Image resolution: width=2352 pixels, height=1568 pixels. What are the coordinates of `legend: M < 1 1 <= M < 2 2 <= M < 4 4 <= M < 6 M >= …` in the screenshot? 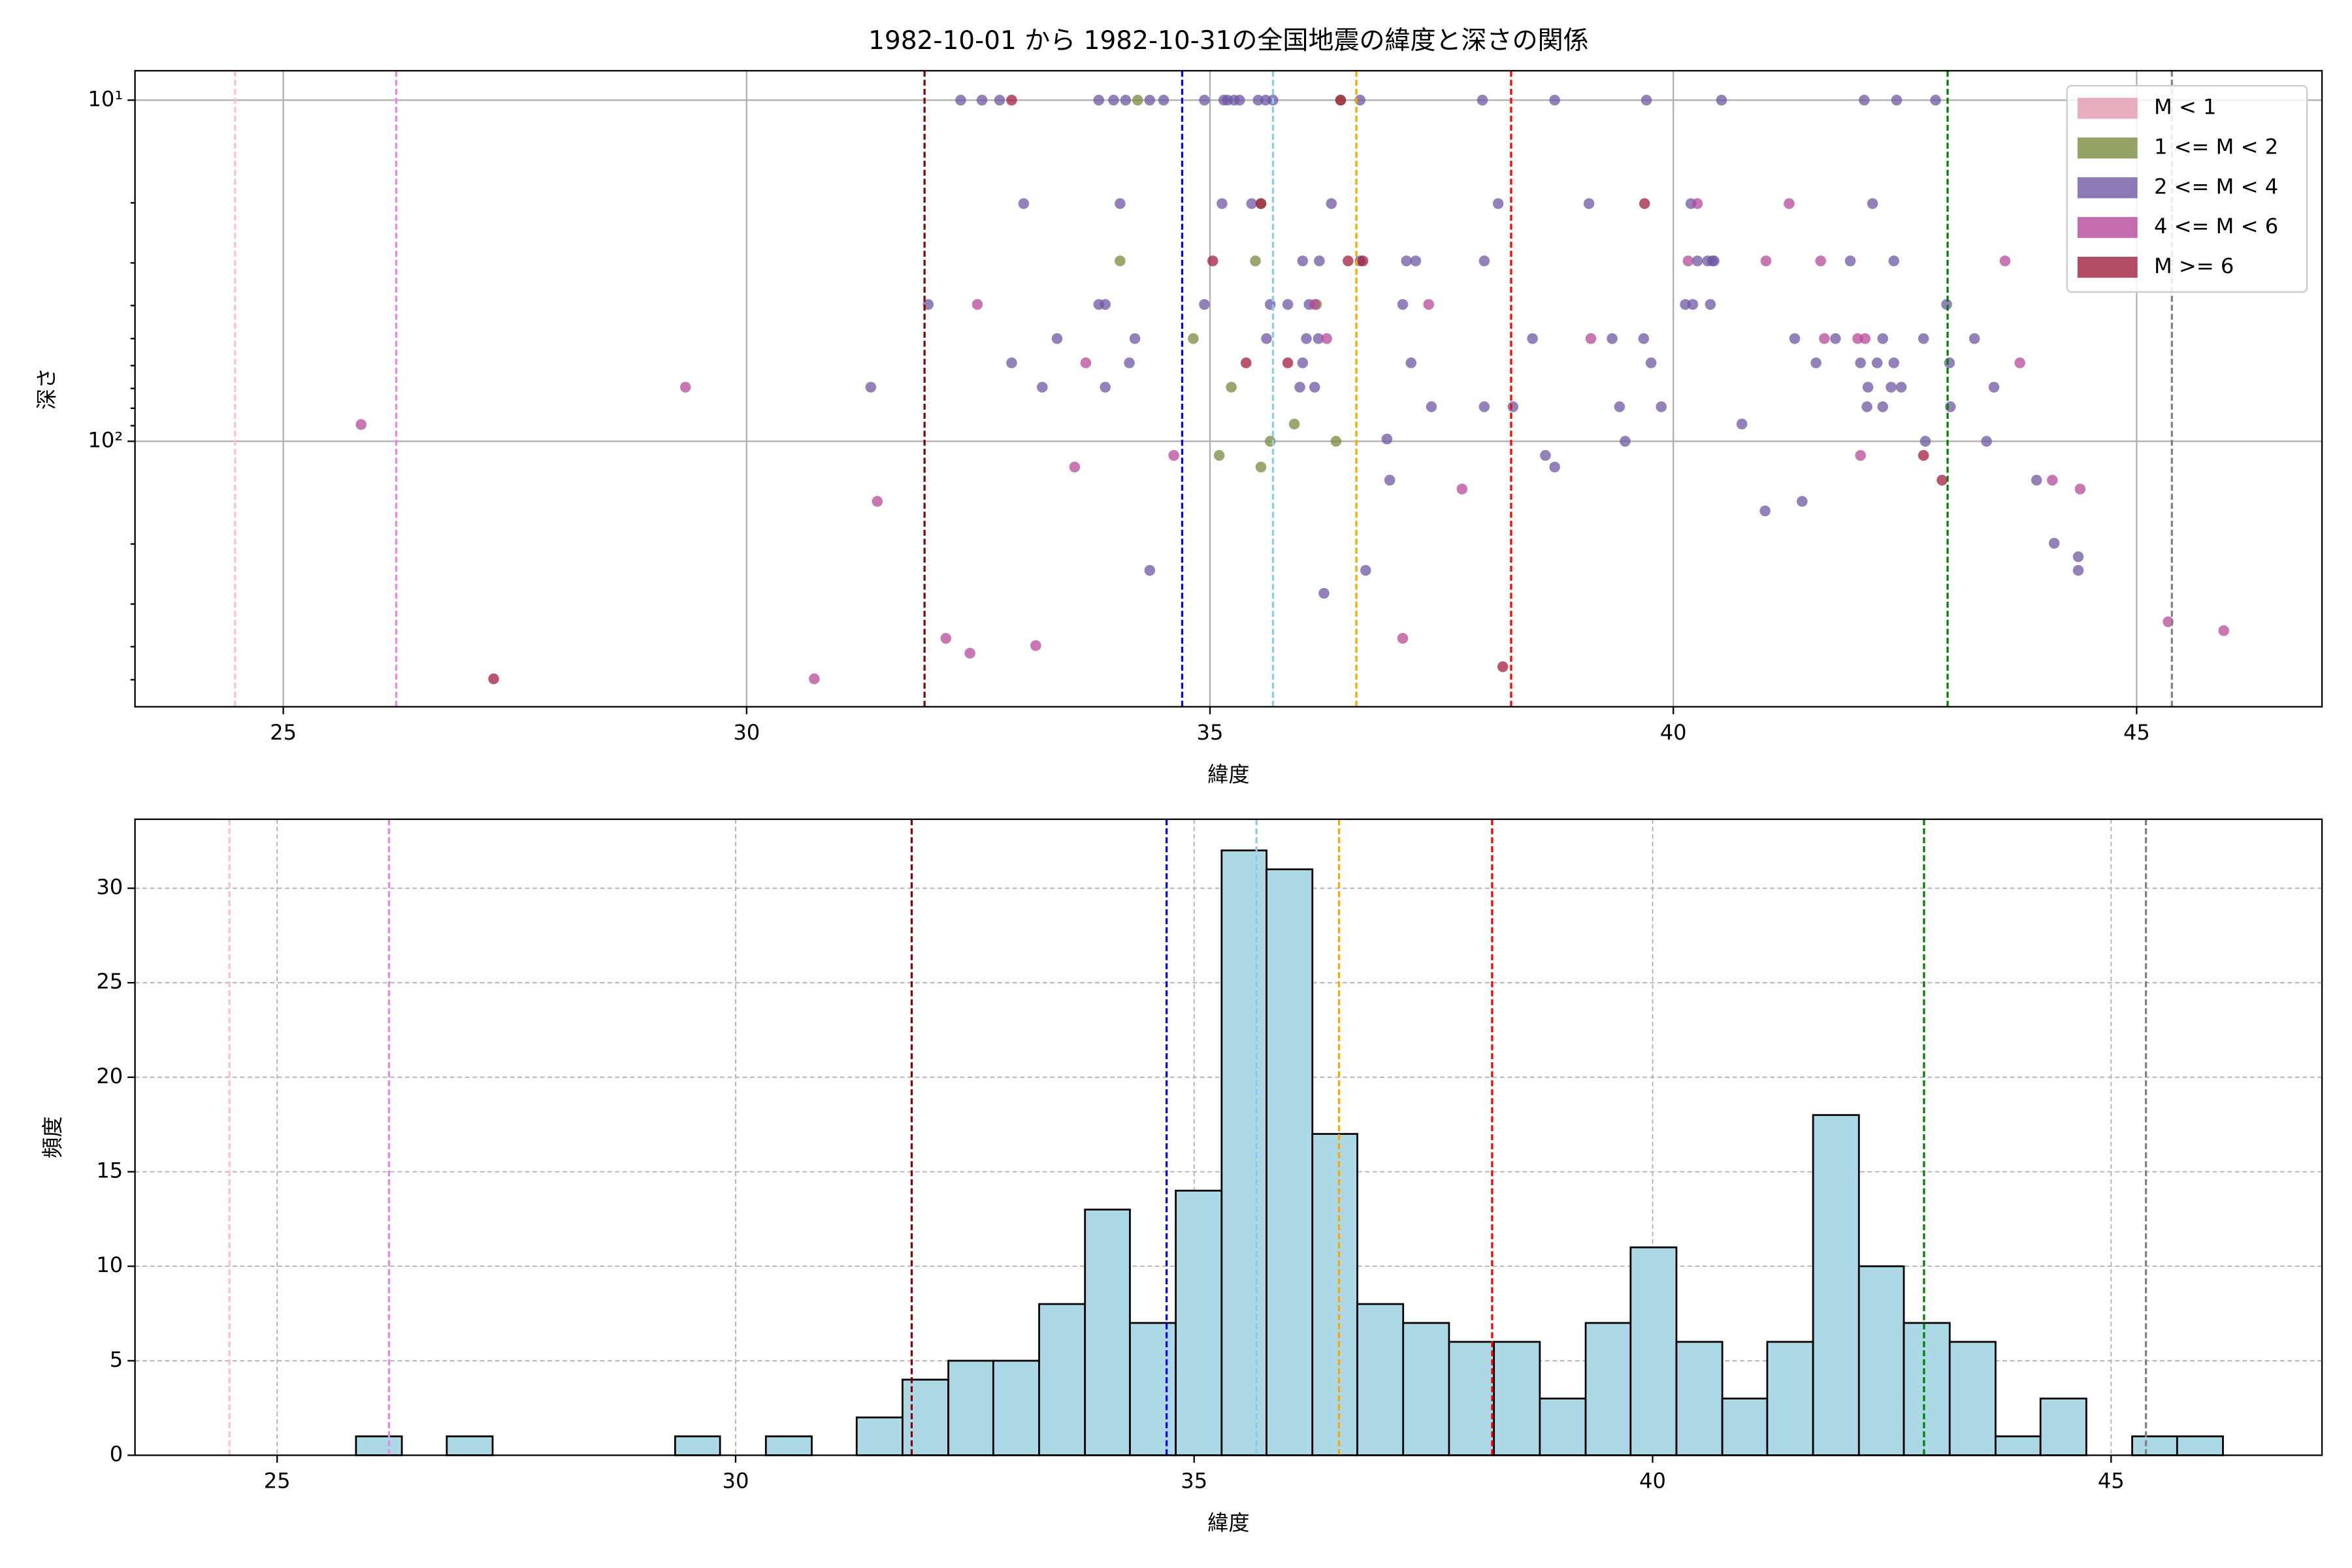 It's located at (2187, 189).